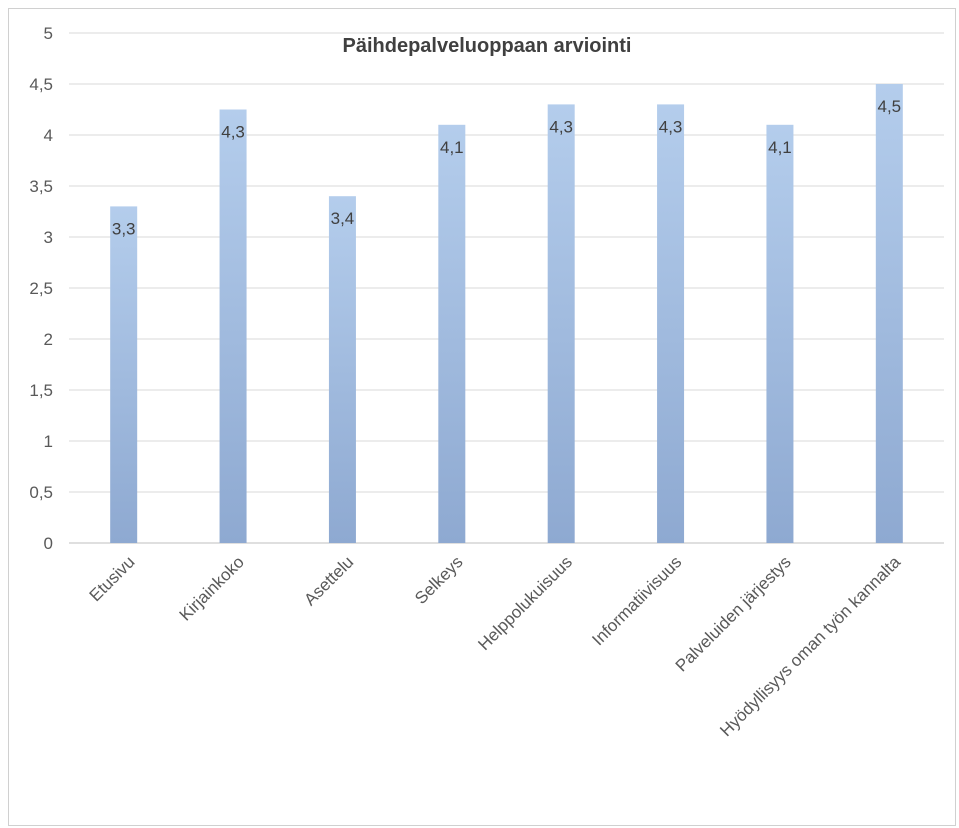  What do you see at coordinates (112, 578) in the screenshot?
I see `category-label: Etusivu` at bounding box center [112, 578].